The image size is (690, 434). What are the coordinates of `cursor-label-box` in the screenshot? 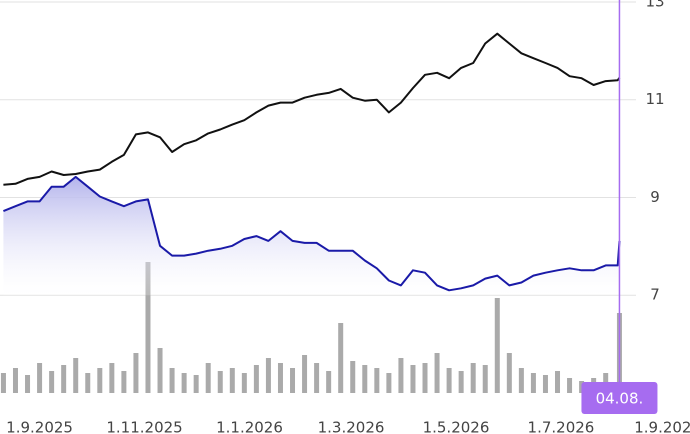 It's located at (619, 398).